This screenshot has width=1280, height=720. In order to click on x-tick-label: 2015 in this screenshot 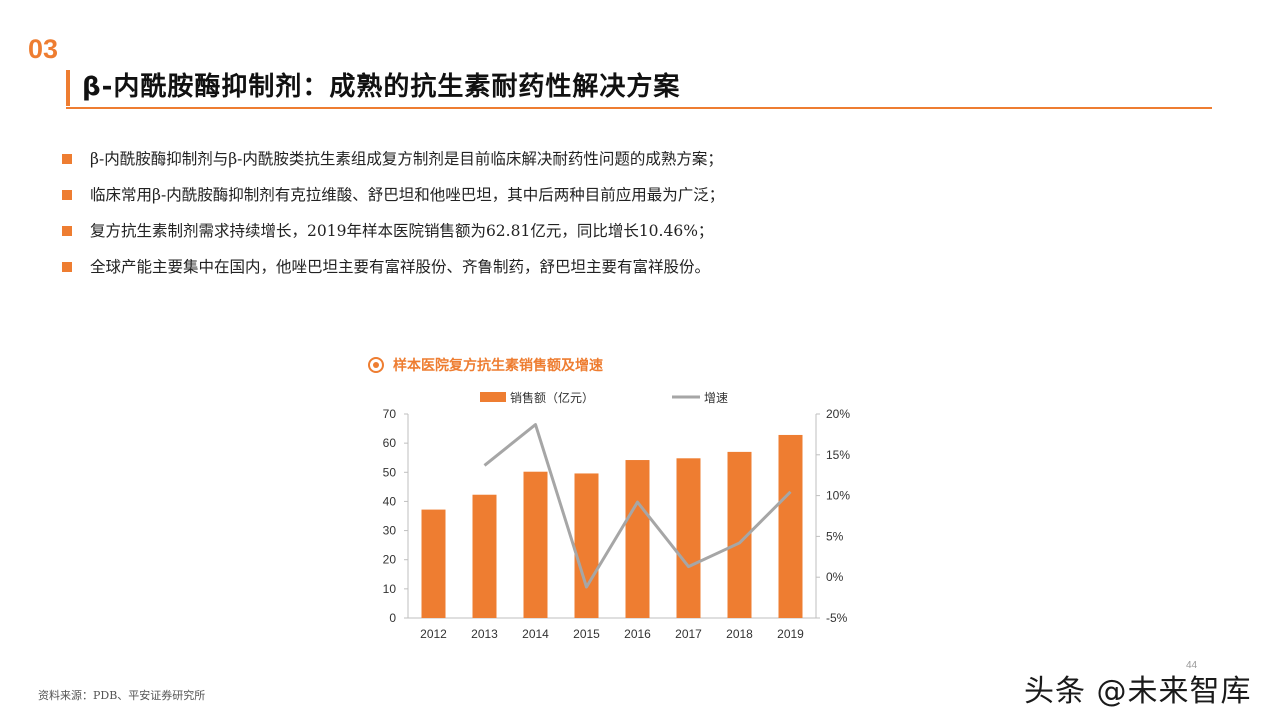, I will do `click(586, 634)`.